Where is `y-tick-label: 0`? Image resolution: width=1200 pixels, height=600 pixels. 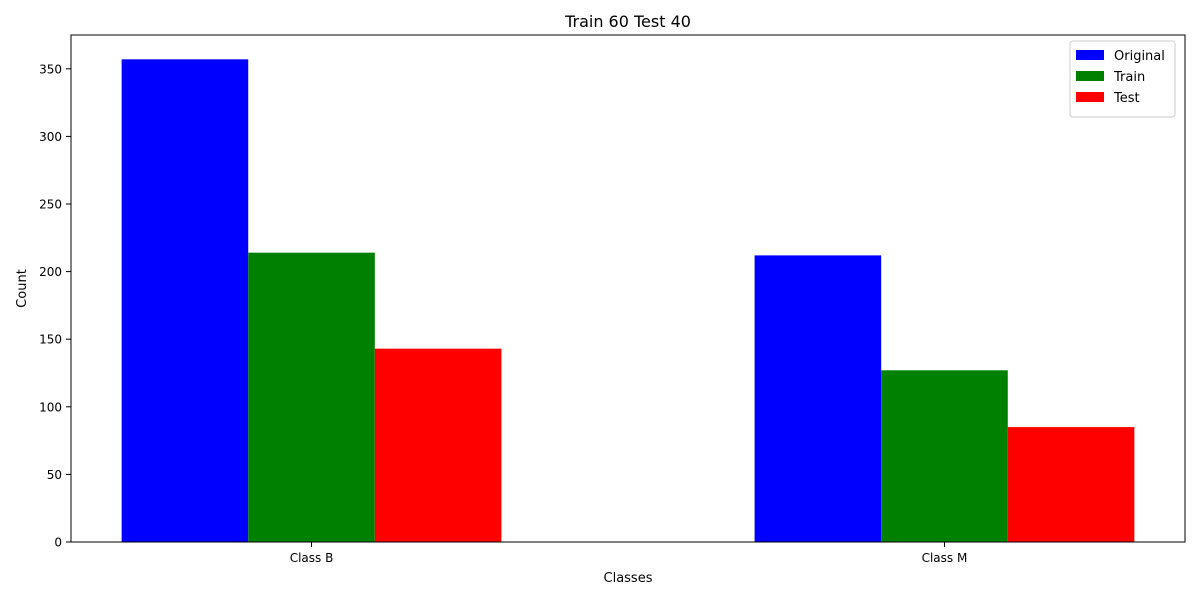 y-tick-label: 0 is located at coordinates (58, 543).